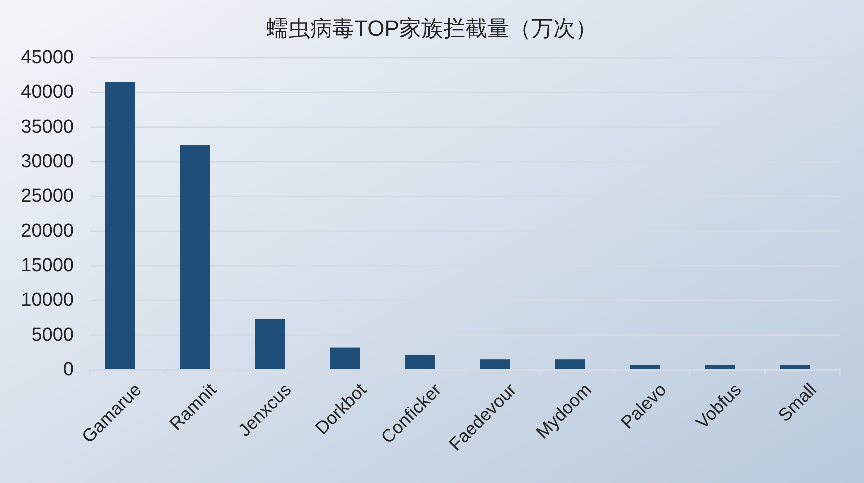 Image resolution: width=864 pixels, height=483 pixels. What do you see at coordinates (47, 266) in the screenshot?
I see `y-tick-label: 15000` at bounding box center [47, 266].